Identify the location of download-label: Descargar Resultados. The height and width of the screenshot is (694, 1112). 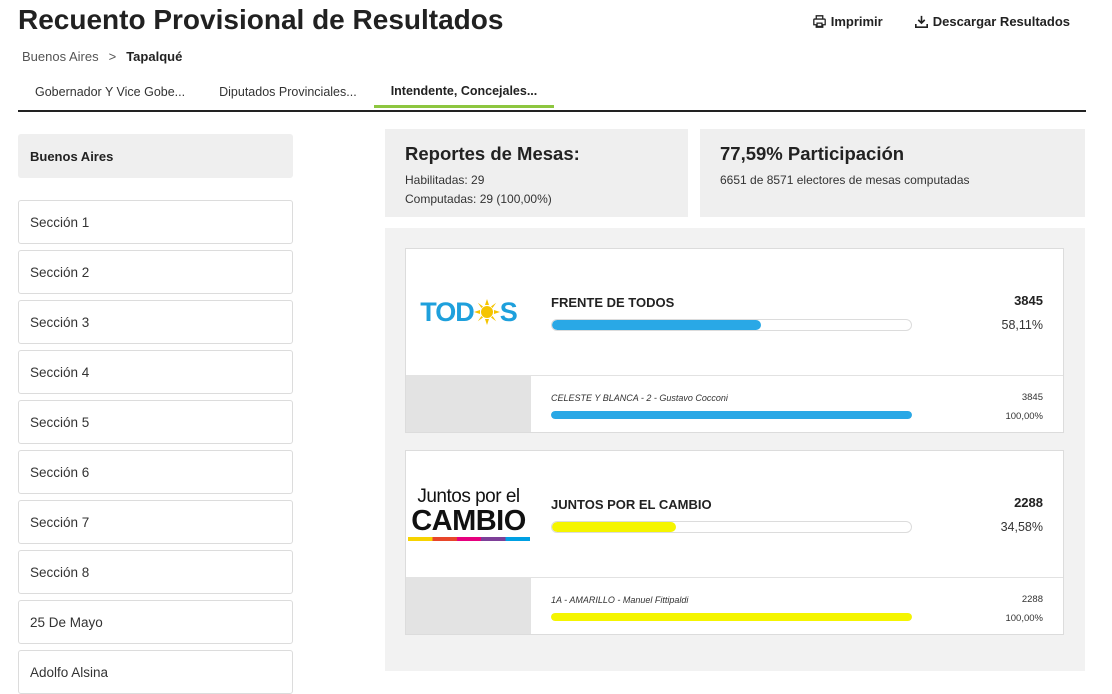
(1001, 21).